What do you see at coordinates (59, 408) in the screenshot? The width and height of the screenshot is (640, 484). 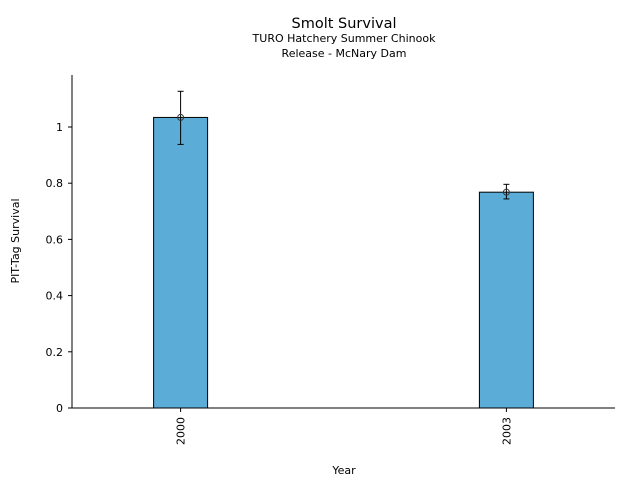 I see `y-tick-label: 0` at bounding box center [59, 408].